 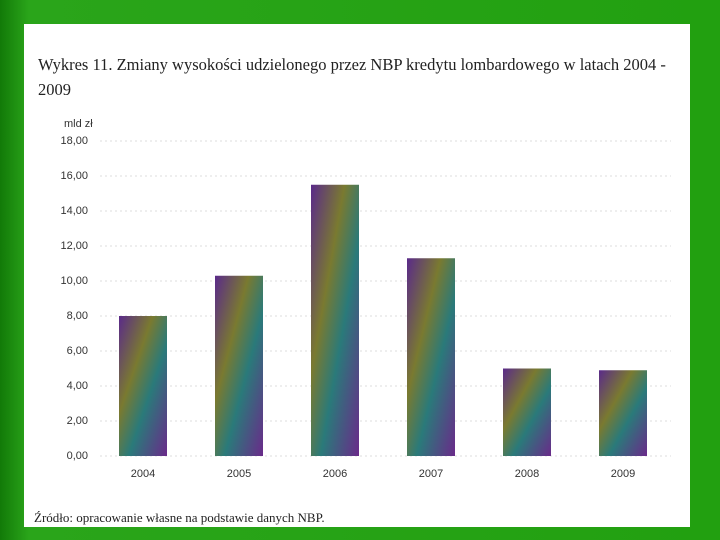 I want to click on x-tick-label: 2004, so click(x=143, y=474).